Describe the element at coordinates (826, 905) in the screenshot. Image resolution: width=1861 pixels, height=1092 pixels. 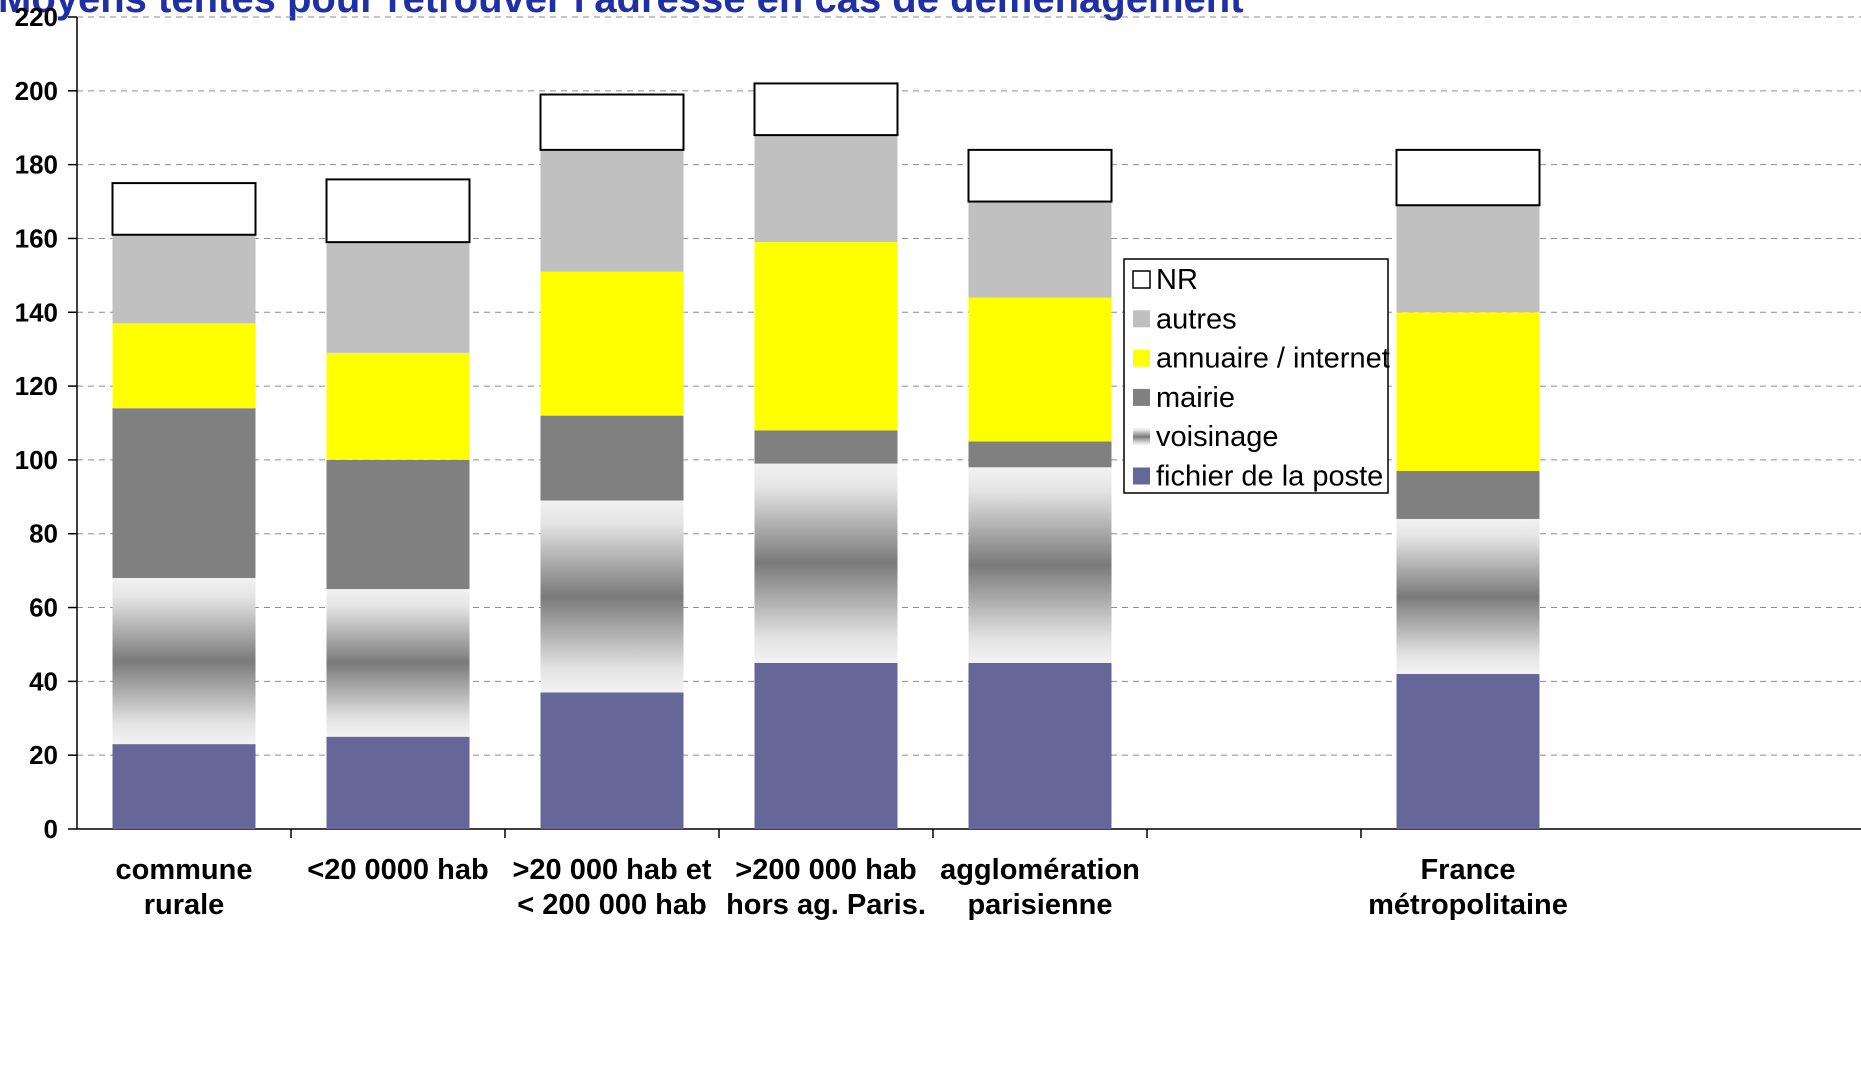
I see `x-category-label: hors ag. Paris.` at that location.